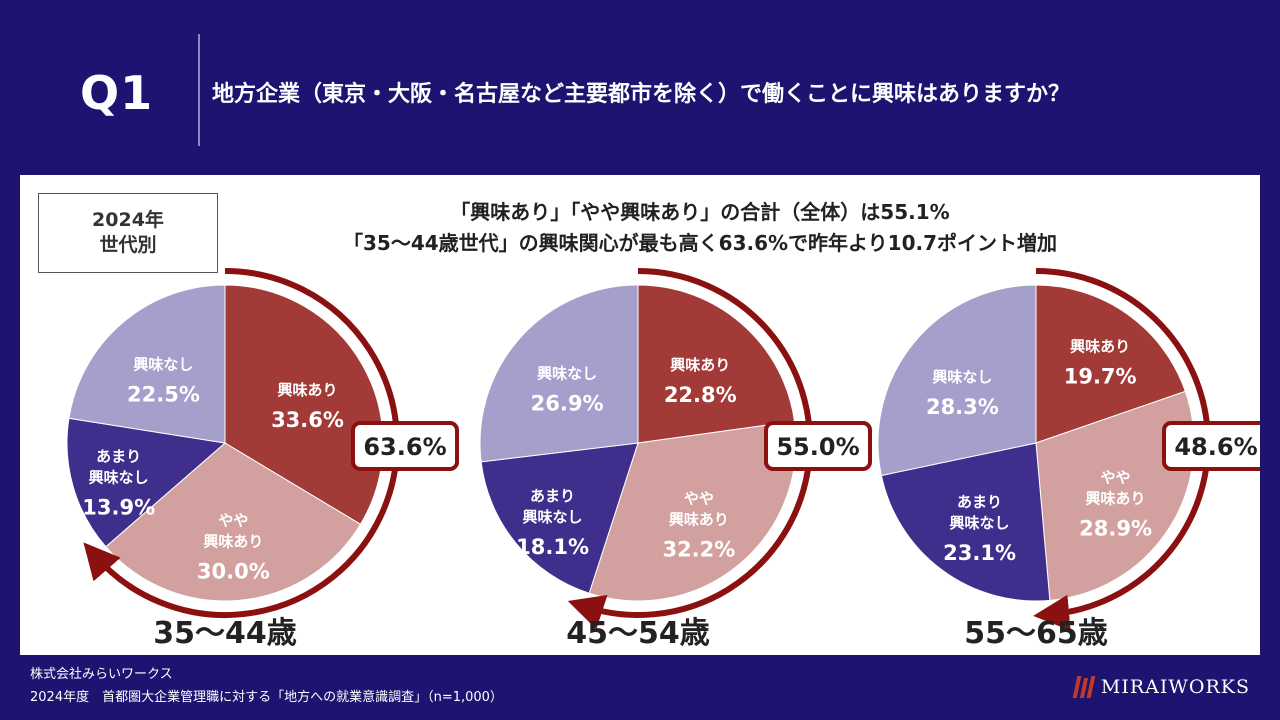  Describe the element at coordinates (641, 94) in the screenshot. I see `question-text: 地方企業（東京・大阪・名古屋など主要都市を除く）で働くことに興味はありますか？` at that location.